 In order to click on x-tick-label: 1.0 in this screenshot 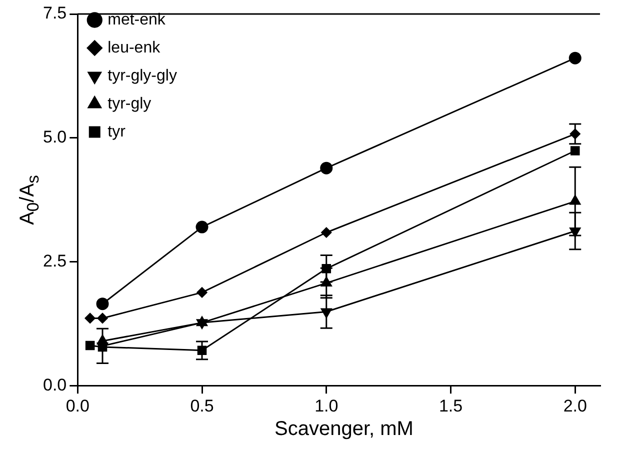, I will do `click(326, 406)`.